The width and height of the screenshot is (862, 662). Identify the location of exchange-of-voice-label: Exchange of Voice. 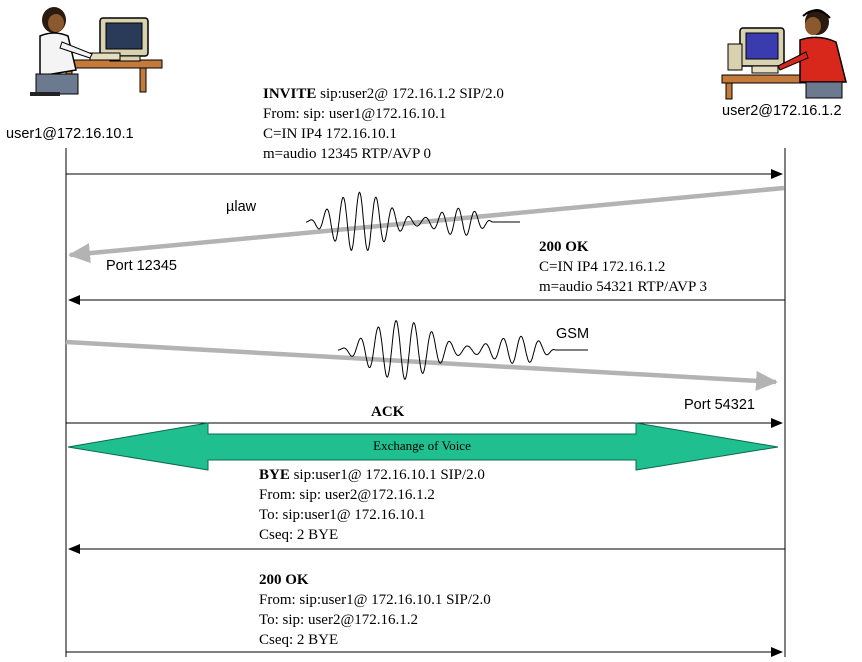
(422, 445).